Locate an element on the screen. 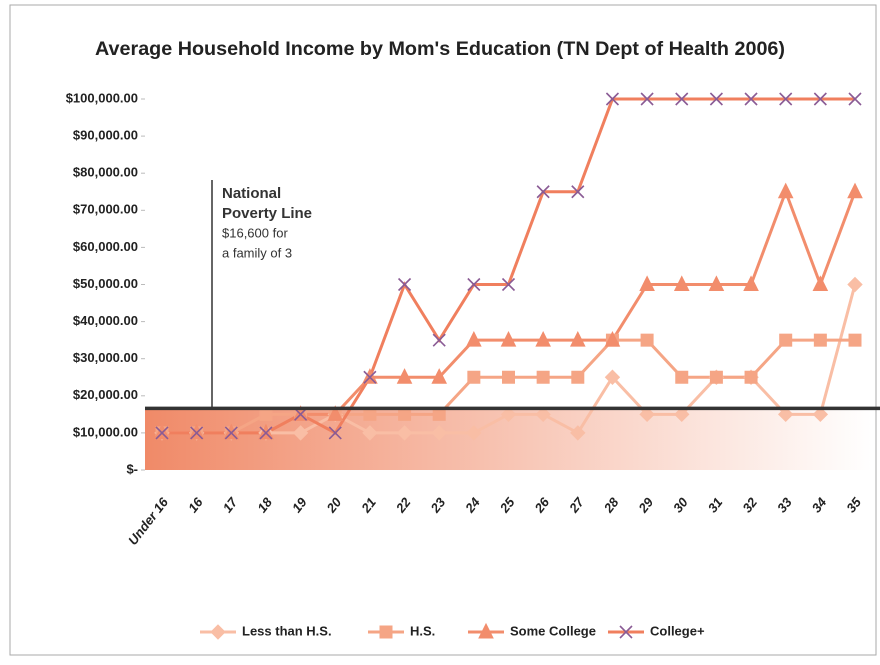 This screenshot has width=880, height=665. y-tick-label: $90,000.00 is located at coordinates (105, 135).